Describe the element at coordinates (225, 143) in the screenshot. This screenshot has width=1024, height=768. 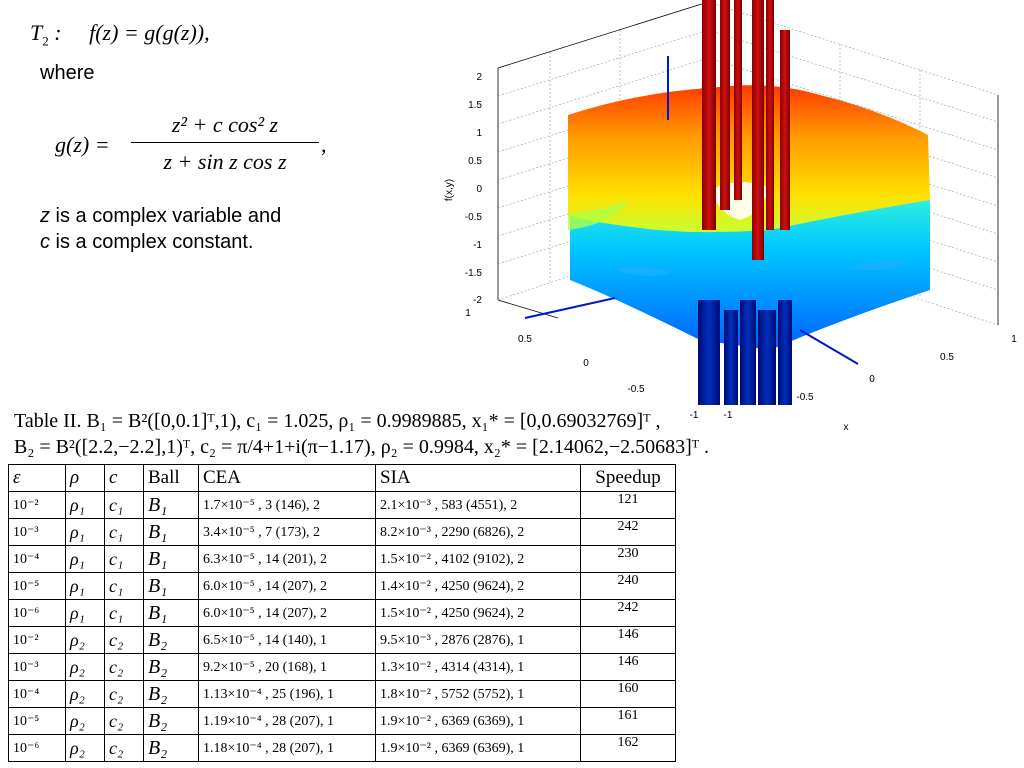
I see `g-fraction: z² + c cos² z z + sin z cos z` at that location.